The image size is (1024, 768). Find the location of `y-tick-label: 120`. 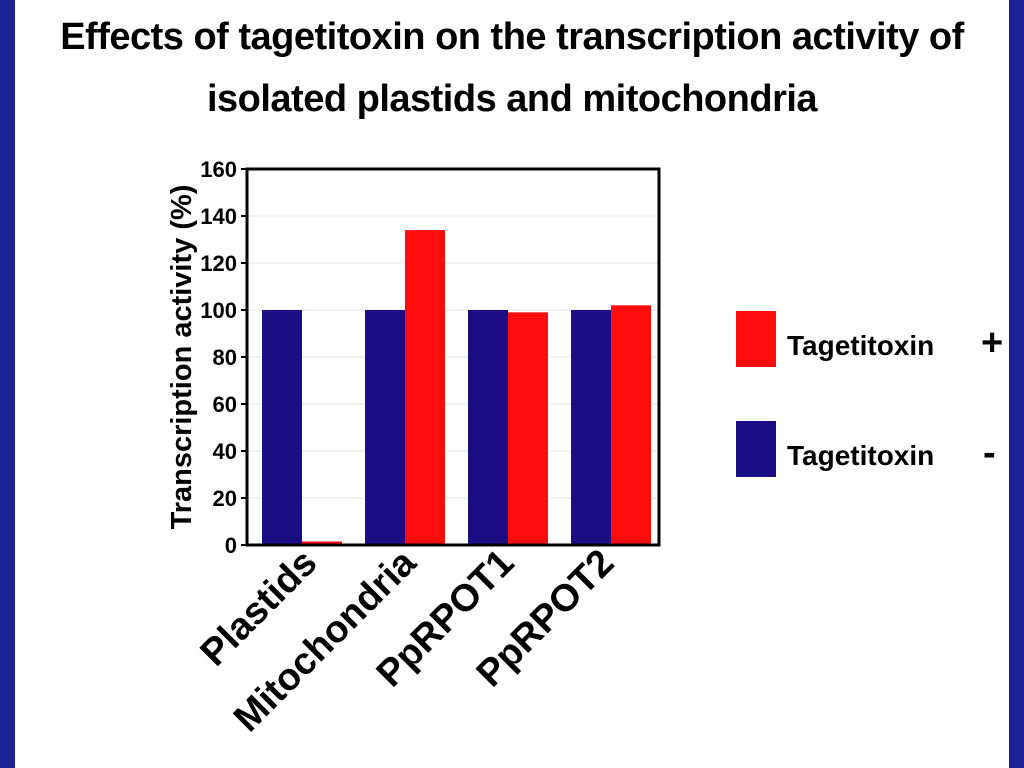

y-tick-label: 120 is located at coordinates (218, 263).